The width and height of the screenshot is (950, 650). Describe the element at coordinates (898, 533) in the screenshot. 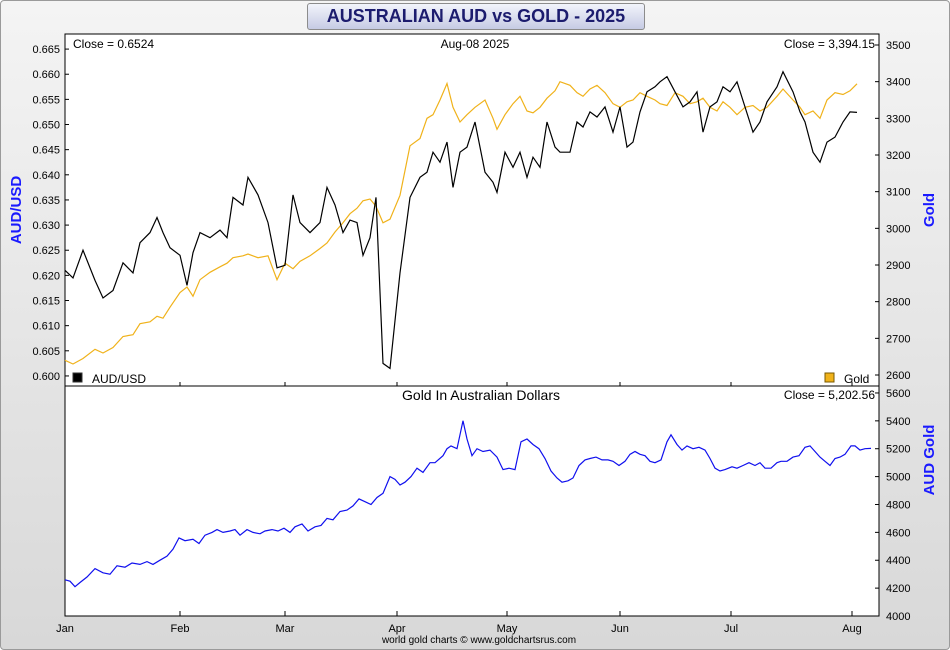

I see `bottom-right-tick-label: 4600` at that location.